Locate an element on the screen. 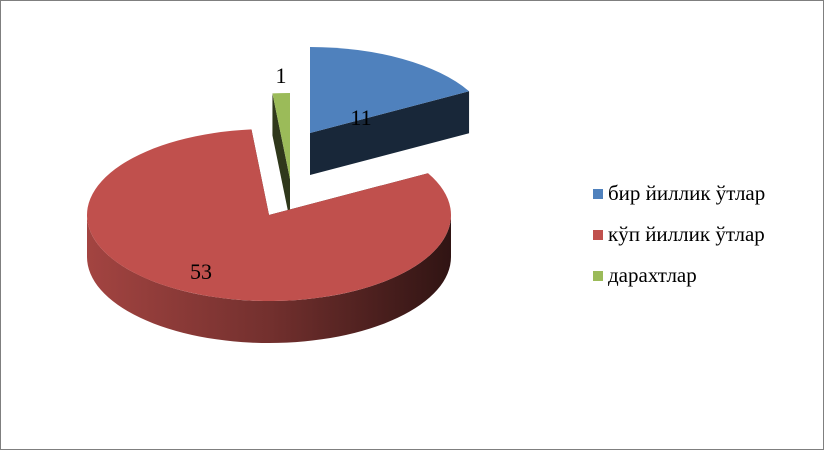  legend-item: кўп йиллик ўтлар is located at coordinates (679, 234).